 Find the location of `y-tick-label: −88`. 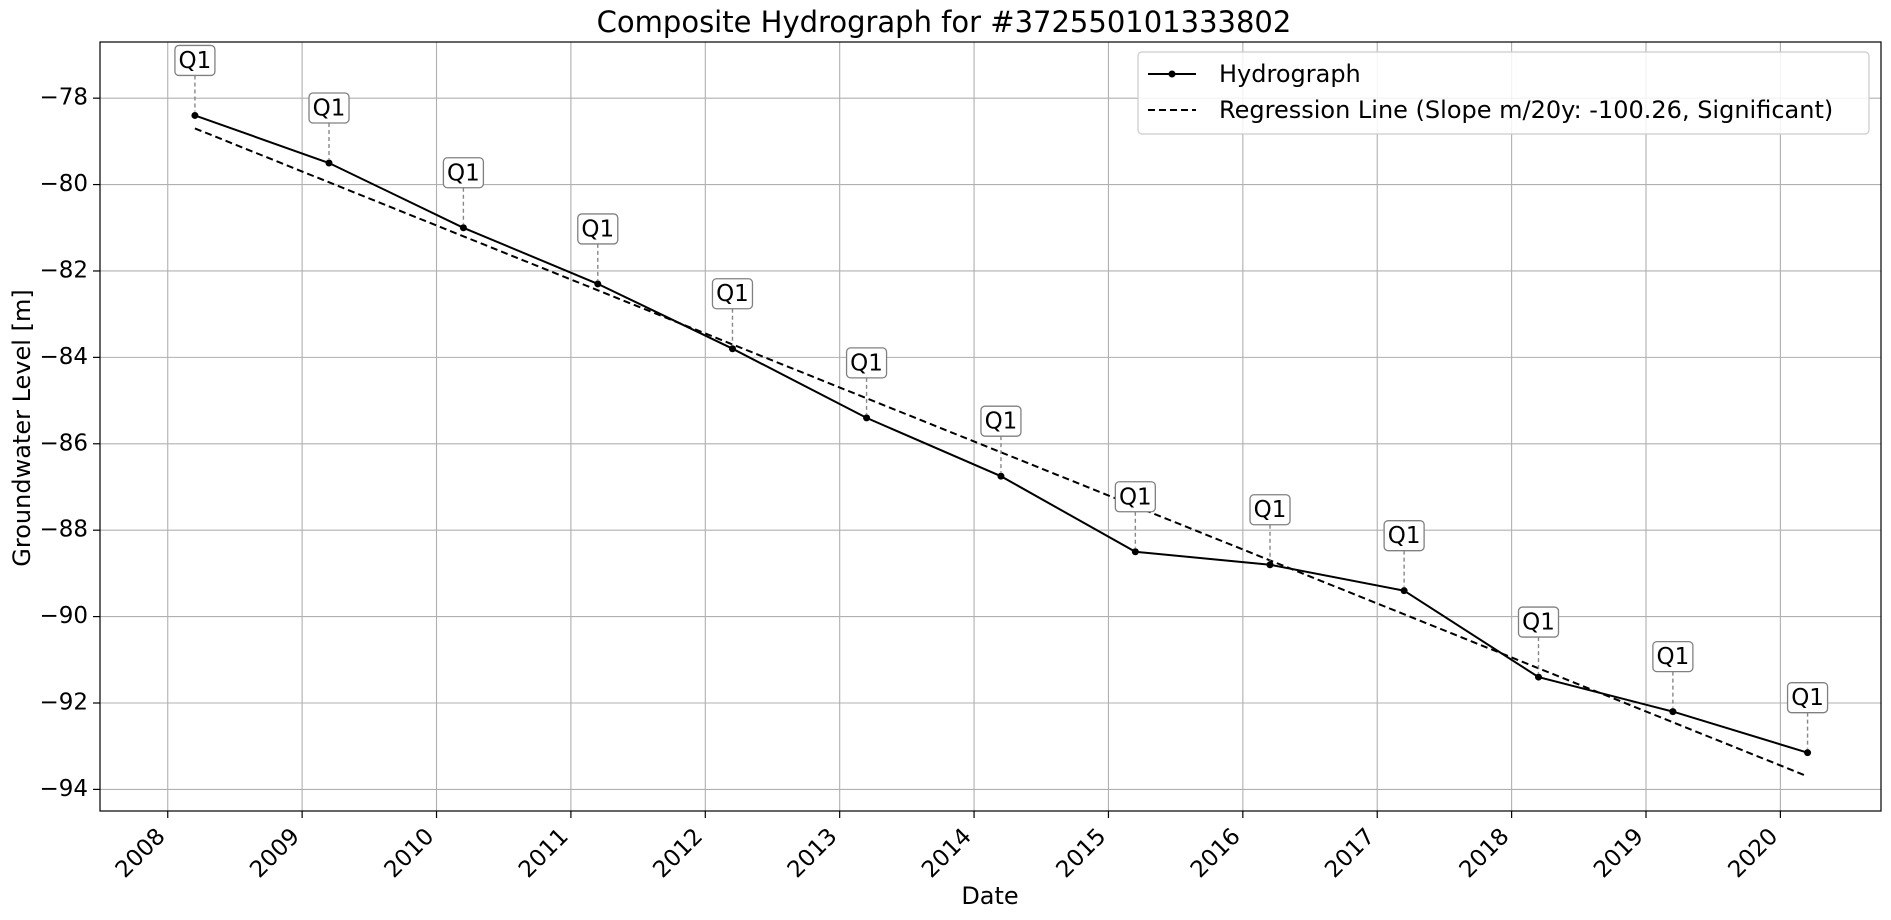

y-tick-label: −88 is located at coordinates (63, 530).